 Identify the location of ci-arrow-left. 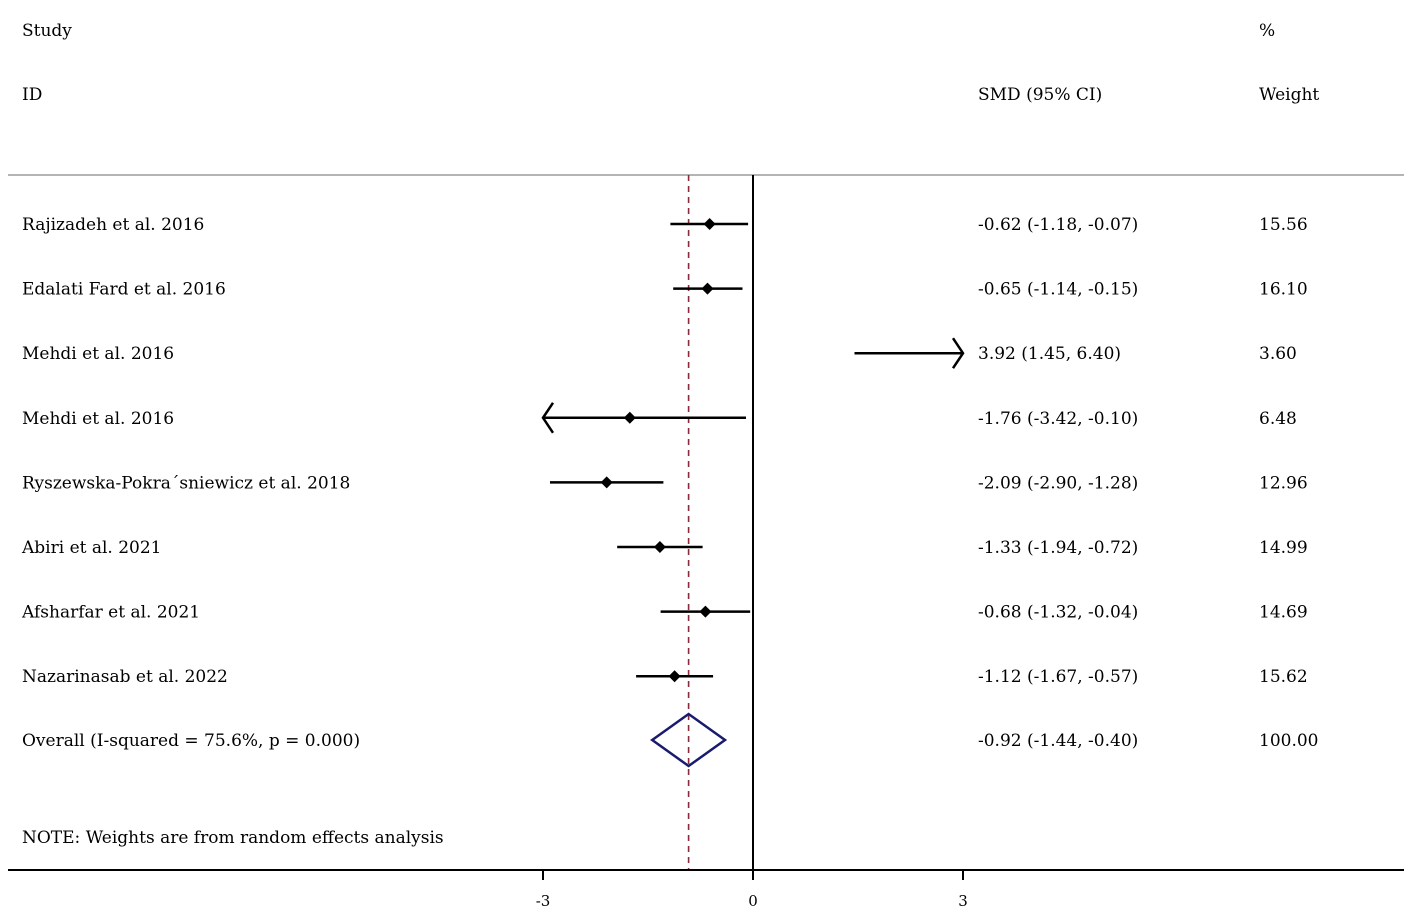
(548, 418).